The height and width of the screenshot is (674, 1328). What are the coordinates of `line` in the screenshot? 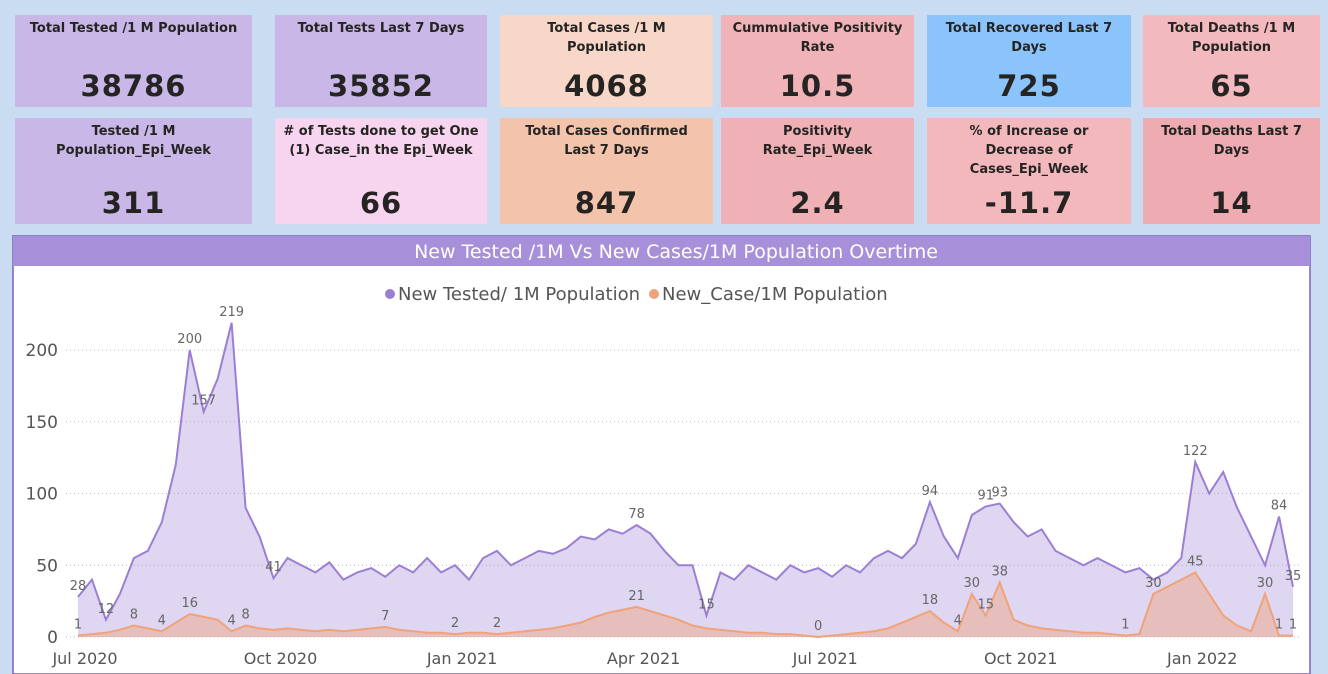 It's located at (685, 605).